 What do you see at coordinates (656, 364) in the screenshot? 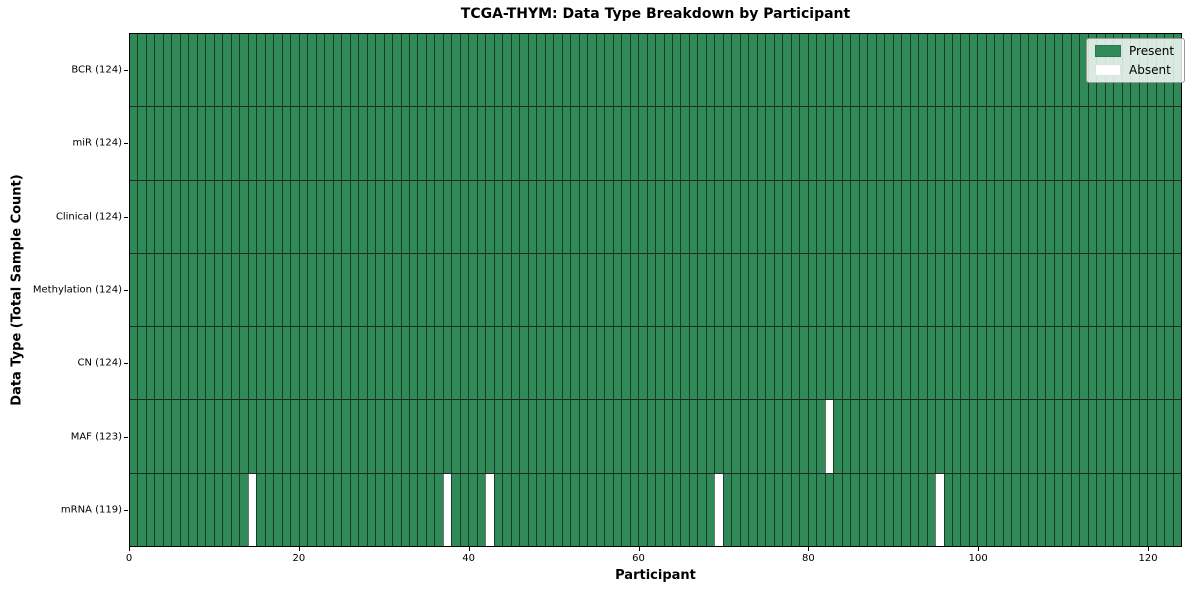
I see `heatmap-row-cn` at bounding box center [656, 364].